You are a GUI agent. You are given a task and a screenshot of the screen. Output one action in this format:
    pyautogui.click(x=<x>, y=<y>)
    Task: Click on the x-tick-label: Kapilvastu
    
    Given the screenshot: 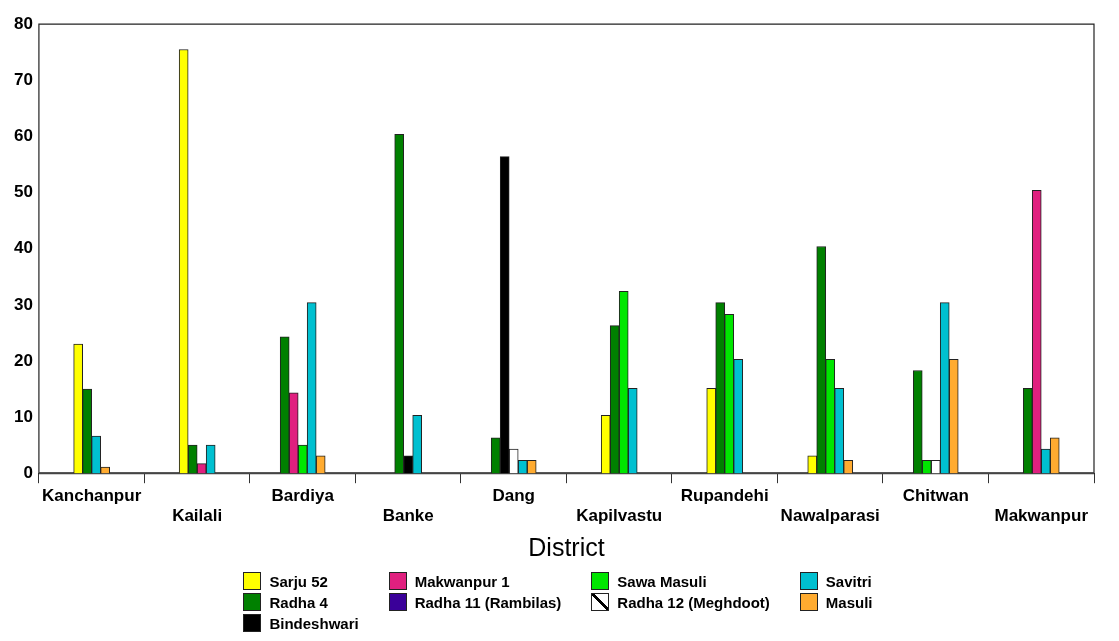 What is the action you would take?
    pyautogui.click(x=619, y=516)
    